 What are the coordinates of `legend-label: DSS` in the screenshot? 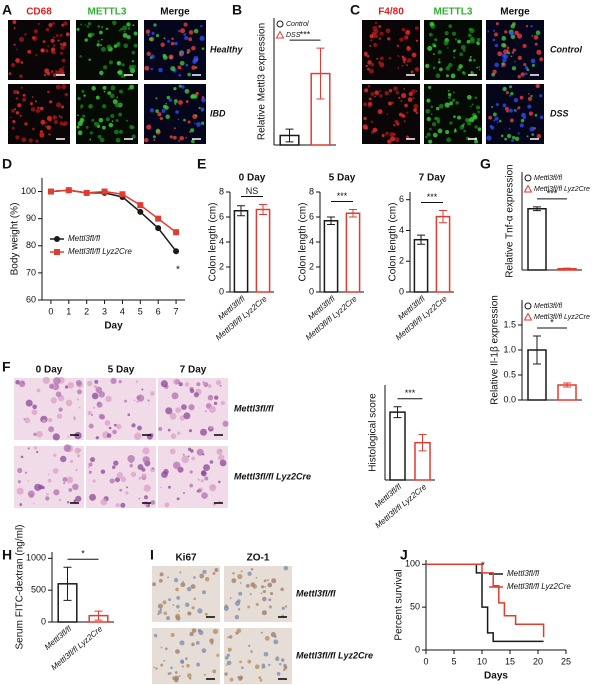 It's located at (293, 35).